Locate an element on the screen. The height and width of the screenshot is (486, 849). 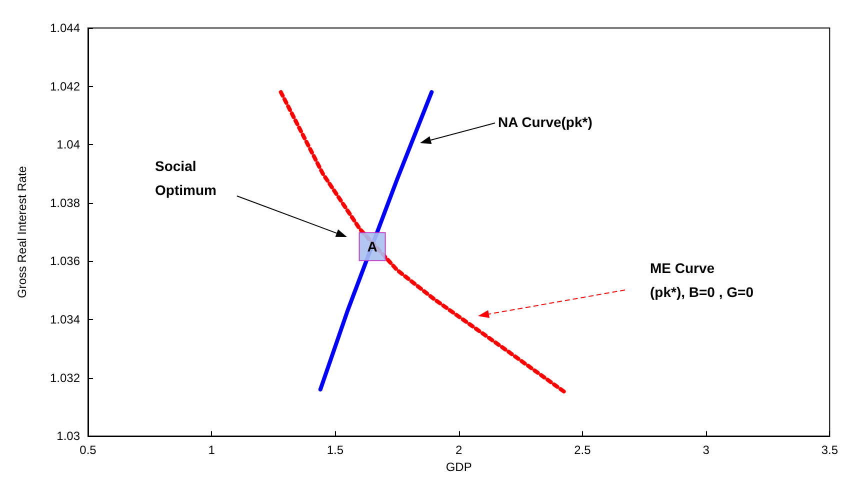
line-series is located at coordinates (376, 241).